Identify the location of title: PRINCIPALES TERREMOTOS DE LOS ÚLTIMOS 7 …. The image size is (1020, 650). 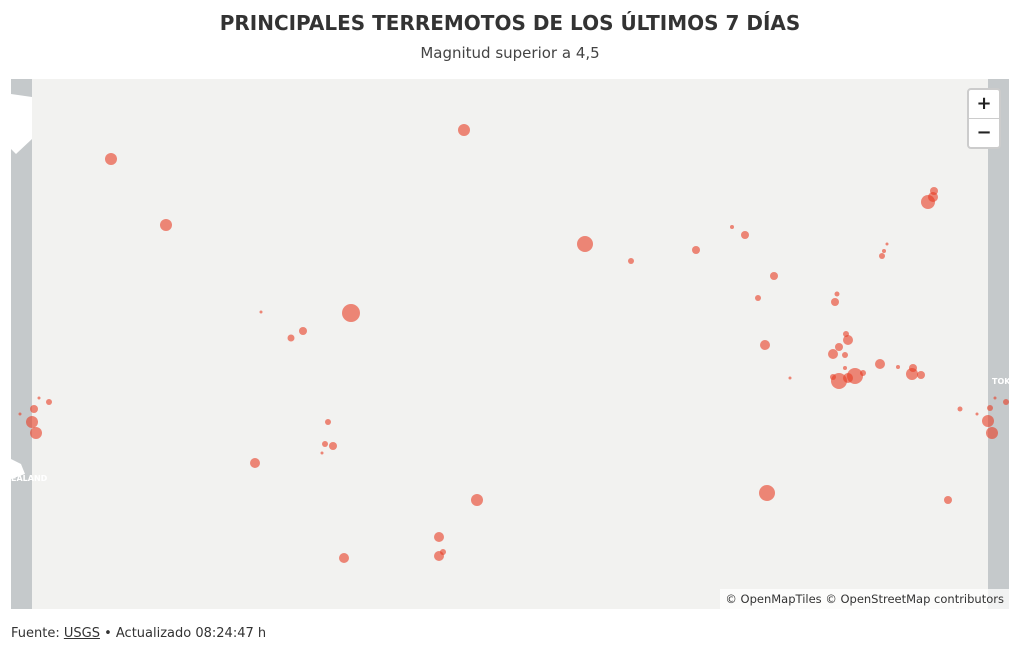
(510, 23).